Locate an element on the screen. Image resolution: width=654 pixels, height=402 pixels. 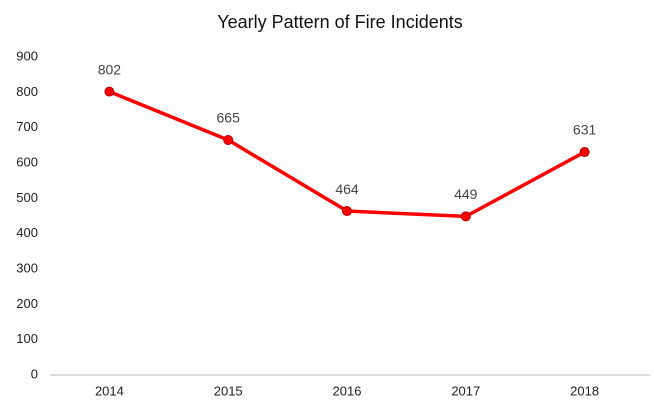
x-tick-label: 2014 is located at coordinates (109, 390).